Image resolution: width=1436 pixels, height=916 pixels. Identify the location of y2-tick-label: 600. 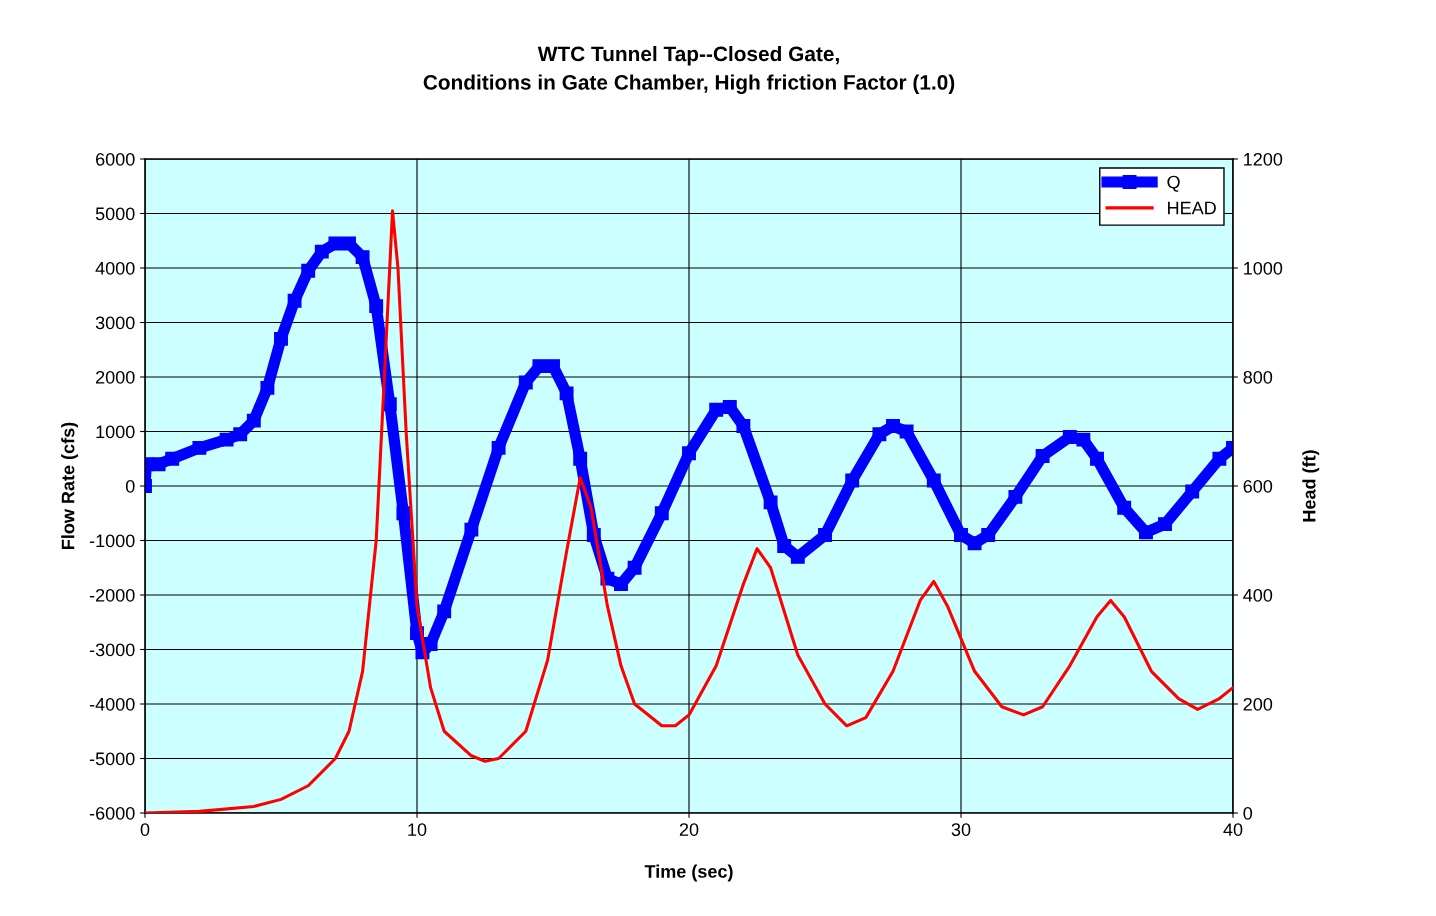
(1258, 486).